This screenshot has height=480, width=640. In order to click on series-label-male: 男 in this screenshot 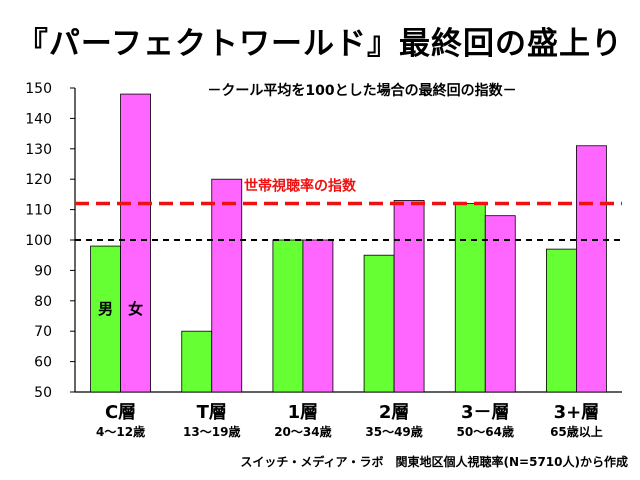, I will do `click(105, 309)`.